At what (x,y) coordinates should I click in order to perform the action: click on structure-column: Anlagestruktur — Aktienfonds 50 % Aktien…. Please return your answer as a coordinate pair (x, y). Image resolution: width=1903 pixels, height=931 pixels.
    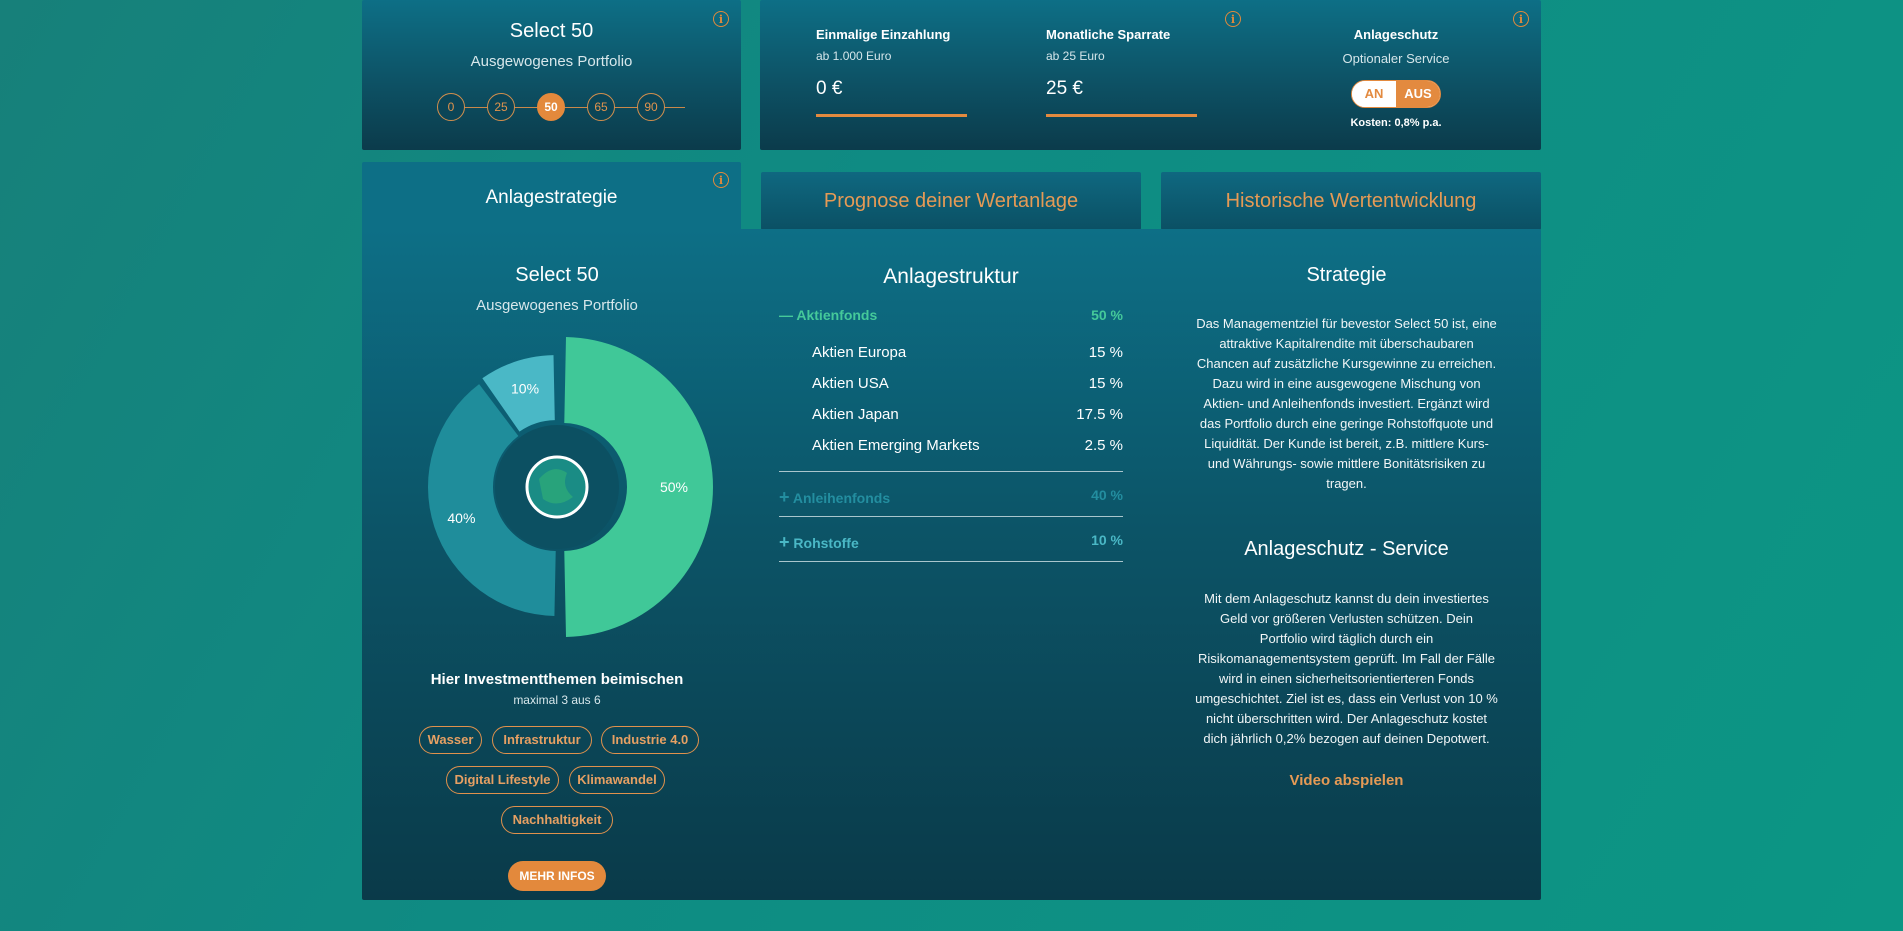
    Looking at the image, I should click on (951, 564).